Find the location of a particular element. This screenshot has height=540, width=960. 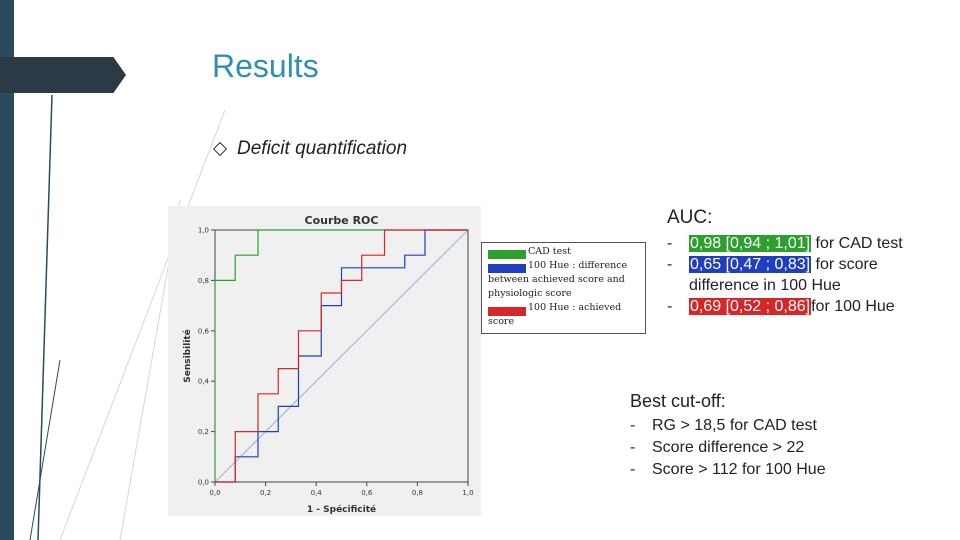

auc-row: -0,65 [0,47 ; 0,83] for score is located at coordinates (785, 264).